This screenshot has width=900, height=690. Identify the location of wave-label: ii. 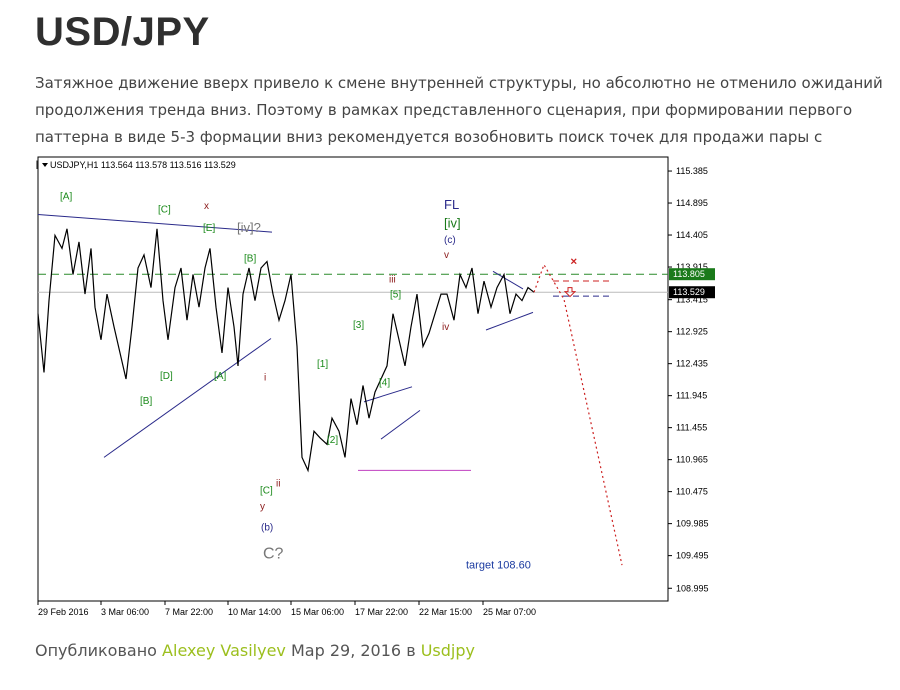
(278, 484).